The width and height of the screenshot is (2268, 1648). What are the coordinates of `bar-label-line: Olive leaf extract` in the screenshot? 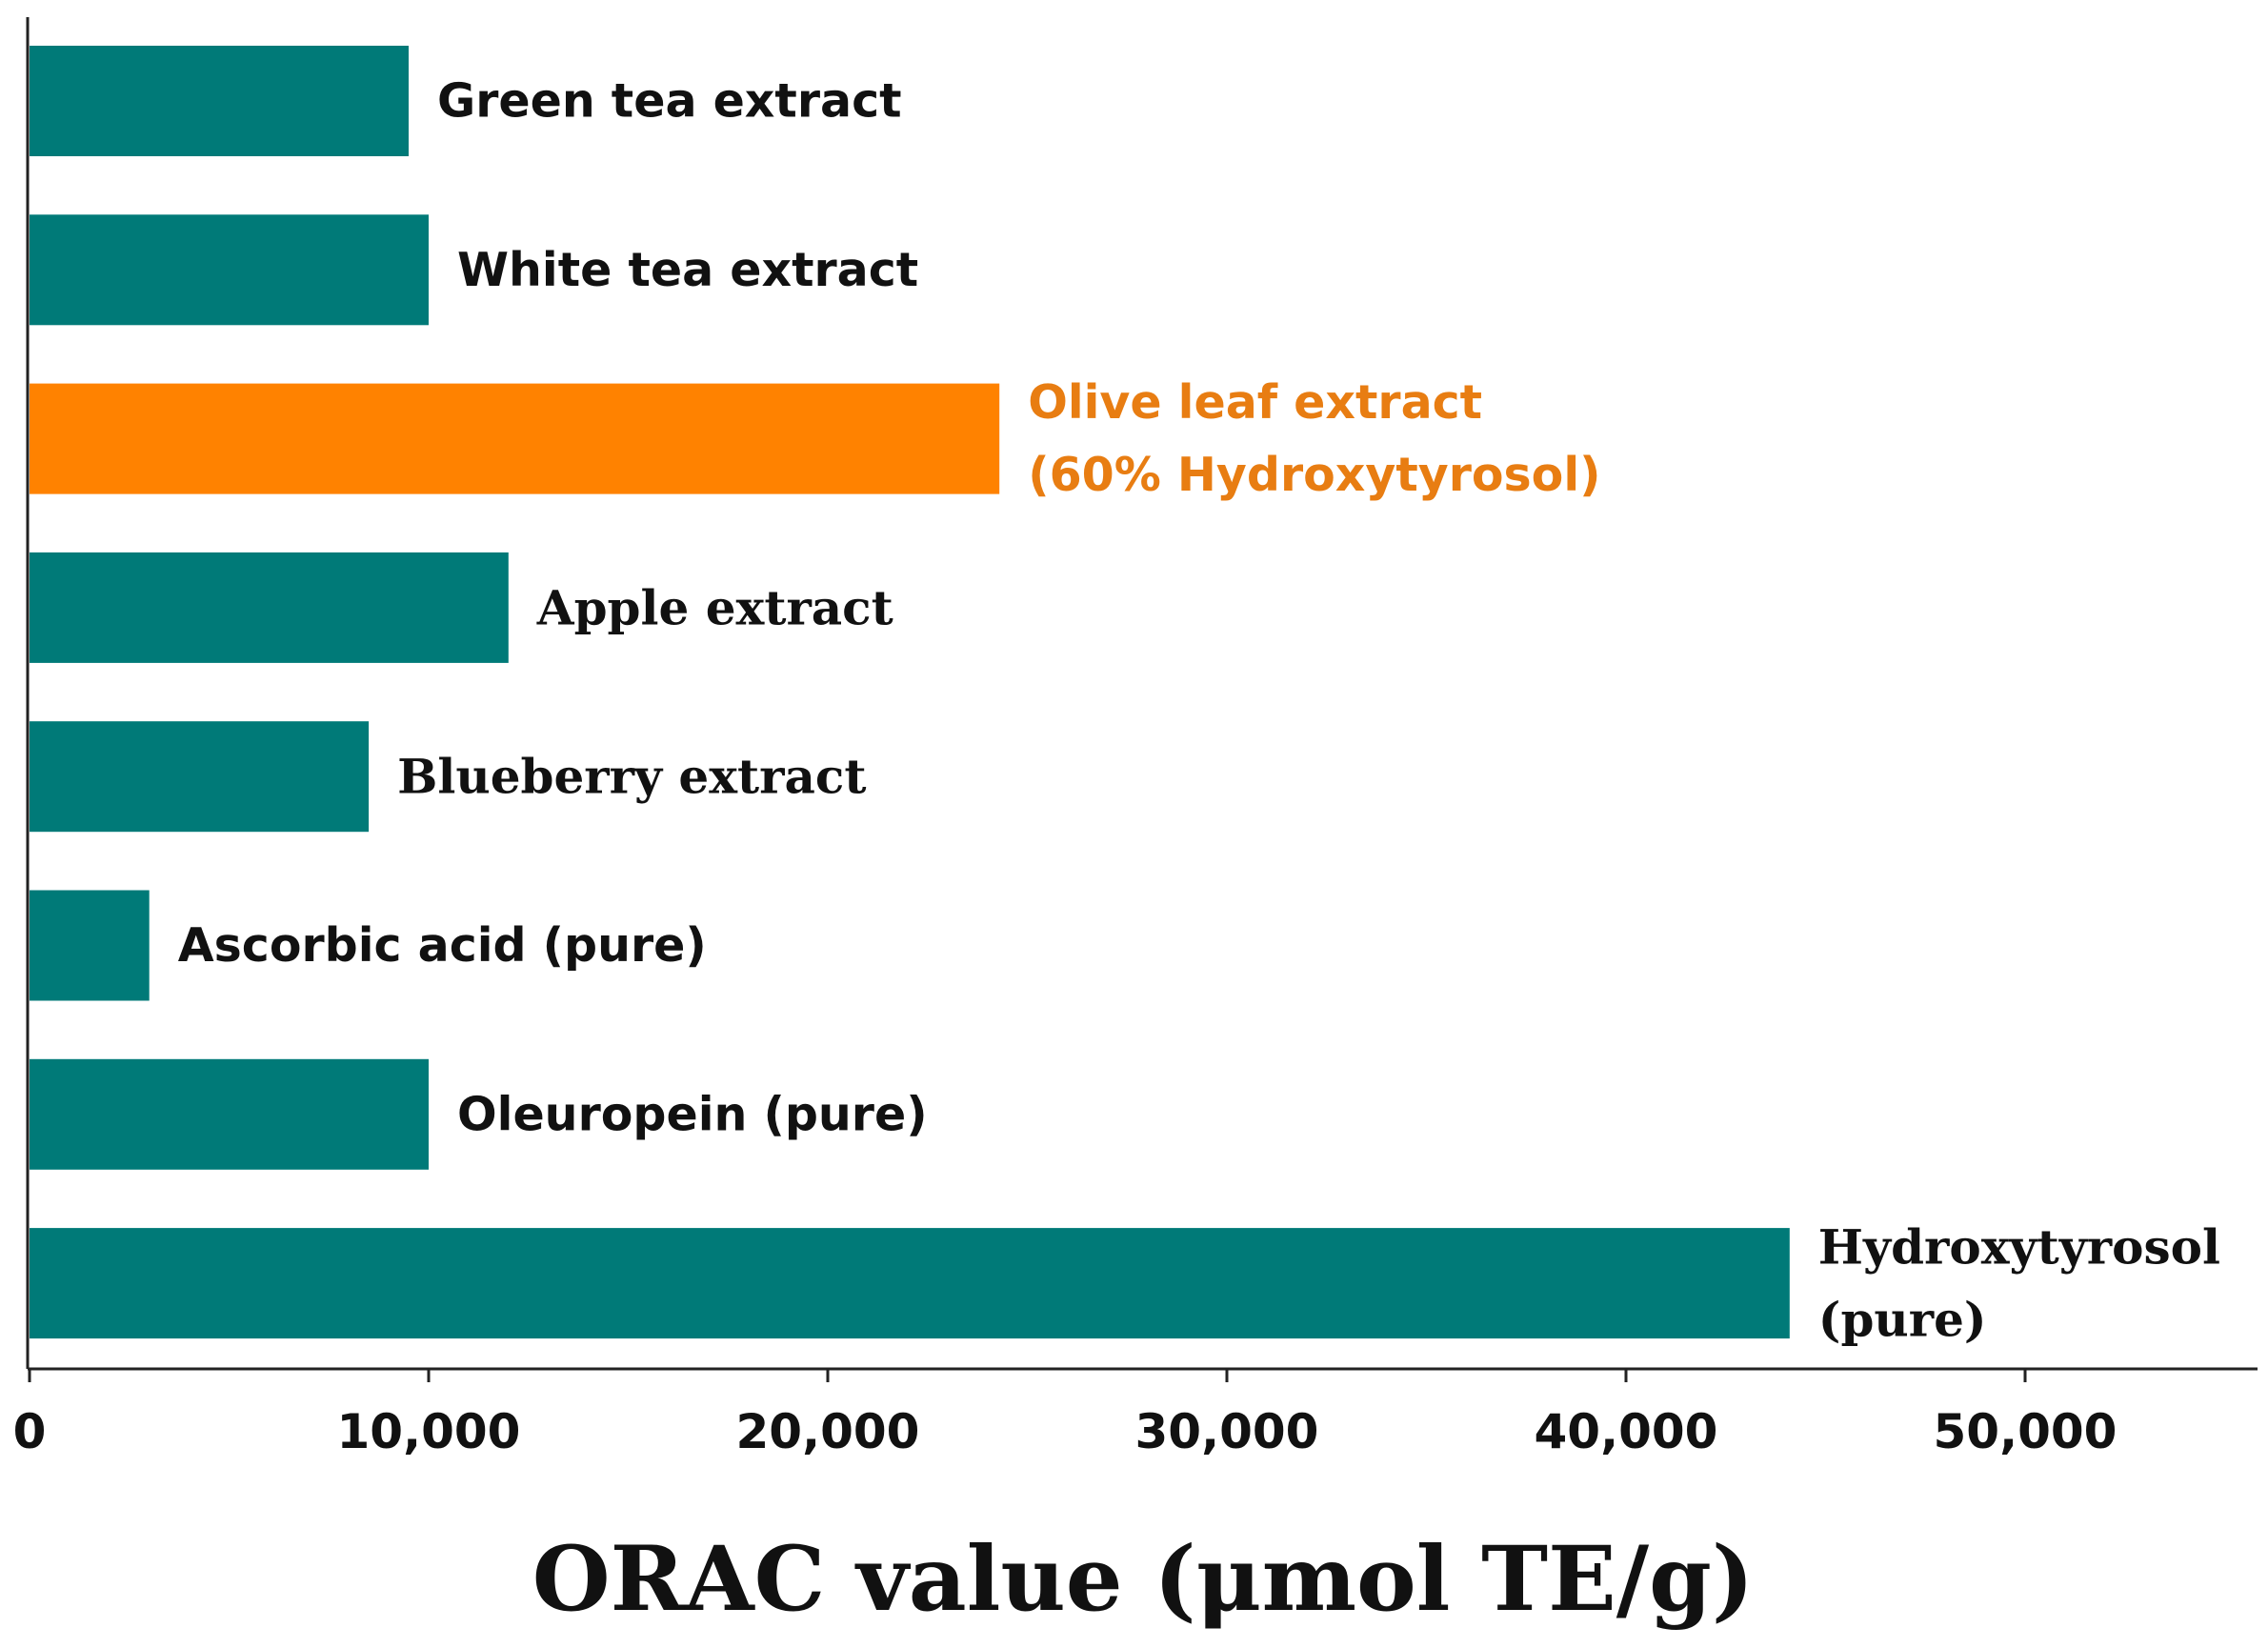 It's located at (1255, 402).